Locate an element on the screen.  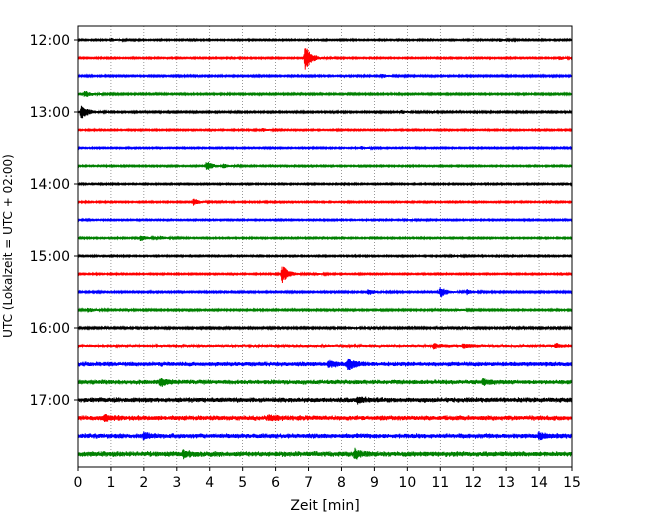
trace-15:30 is located at coordinates (325, 292).